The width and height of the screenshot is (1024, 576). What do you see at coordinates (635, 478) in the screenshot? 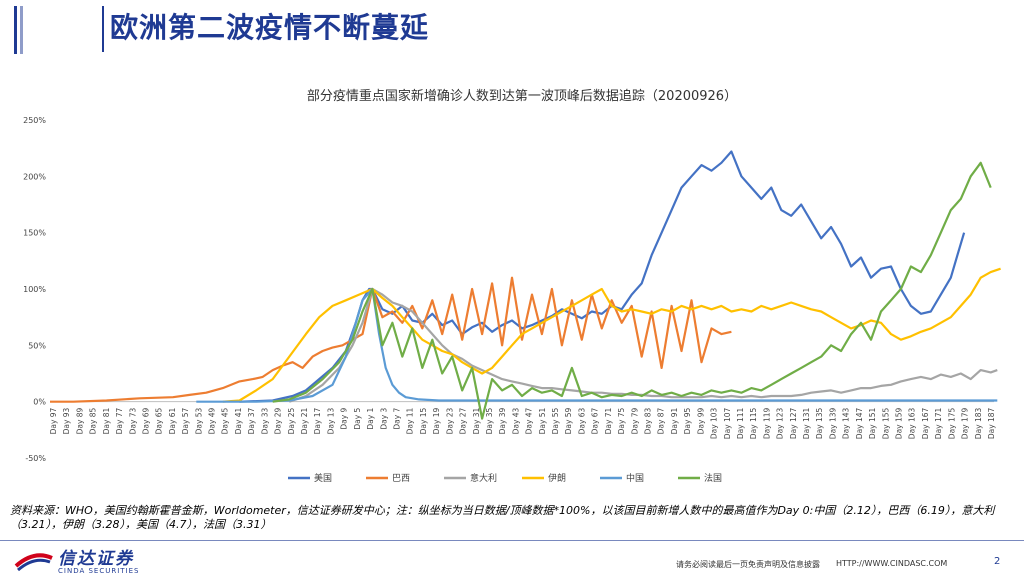
I see `legend-label: 中国` at bounding box center [635, 478].